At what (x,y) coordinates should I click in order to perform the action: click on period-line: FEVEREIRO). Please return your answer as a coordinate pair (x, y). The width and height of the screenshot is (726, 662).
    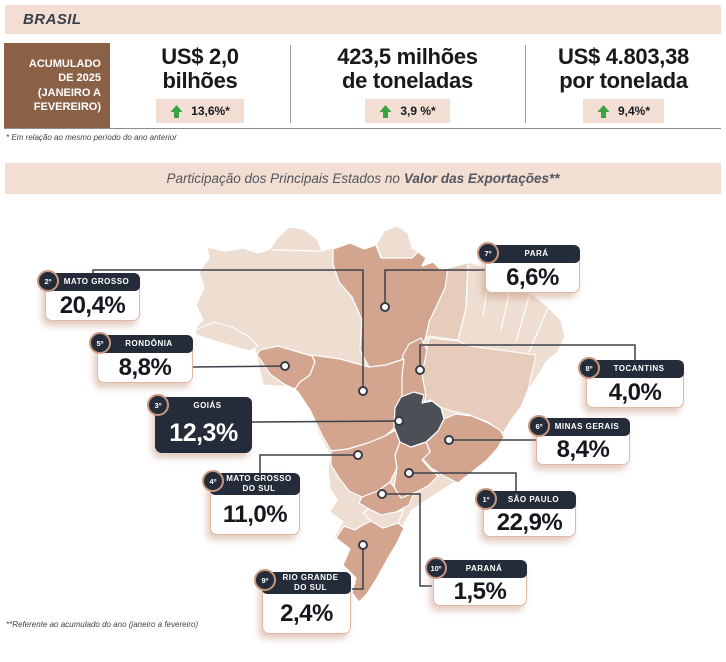
    Looking at the image, I should click on (67, 106).